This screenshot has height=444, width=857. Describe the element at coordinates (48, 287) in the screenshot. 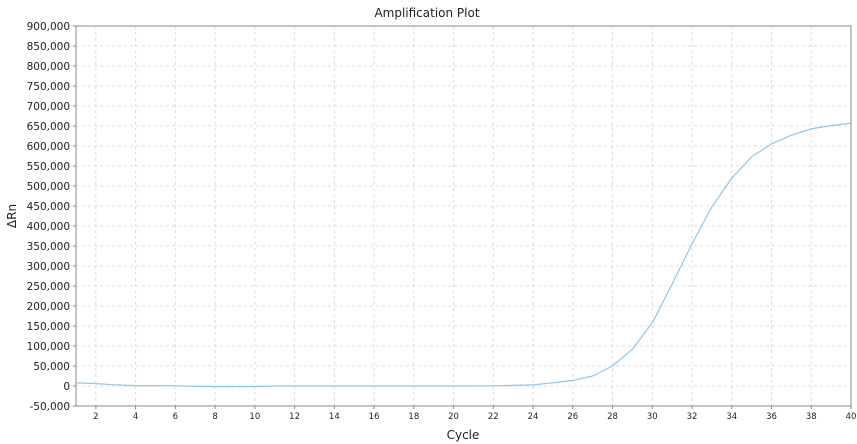

I see `y-tick-label: 250,000` at that location.